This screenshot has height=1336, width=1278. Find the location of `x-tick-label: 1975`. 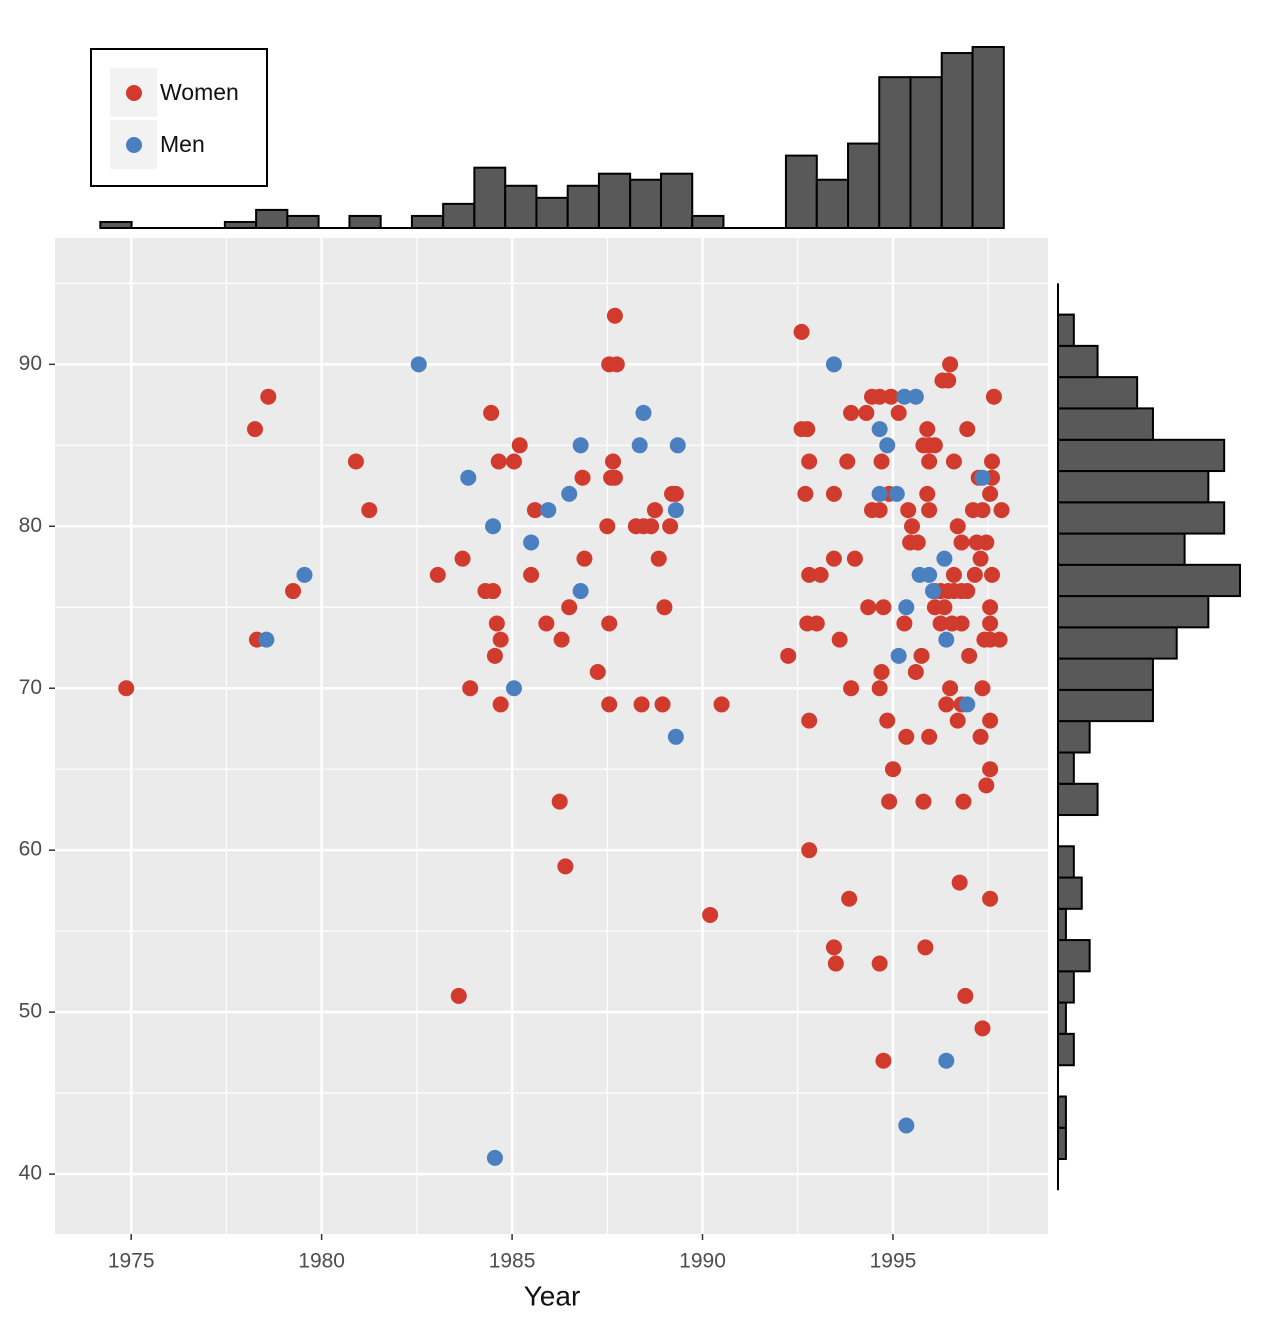

x-tick-label: 1975 is located at coordinates (131, 1261).